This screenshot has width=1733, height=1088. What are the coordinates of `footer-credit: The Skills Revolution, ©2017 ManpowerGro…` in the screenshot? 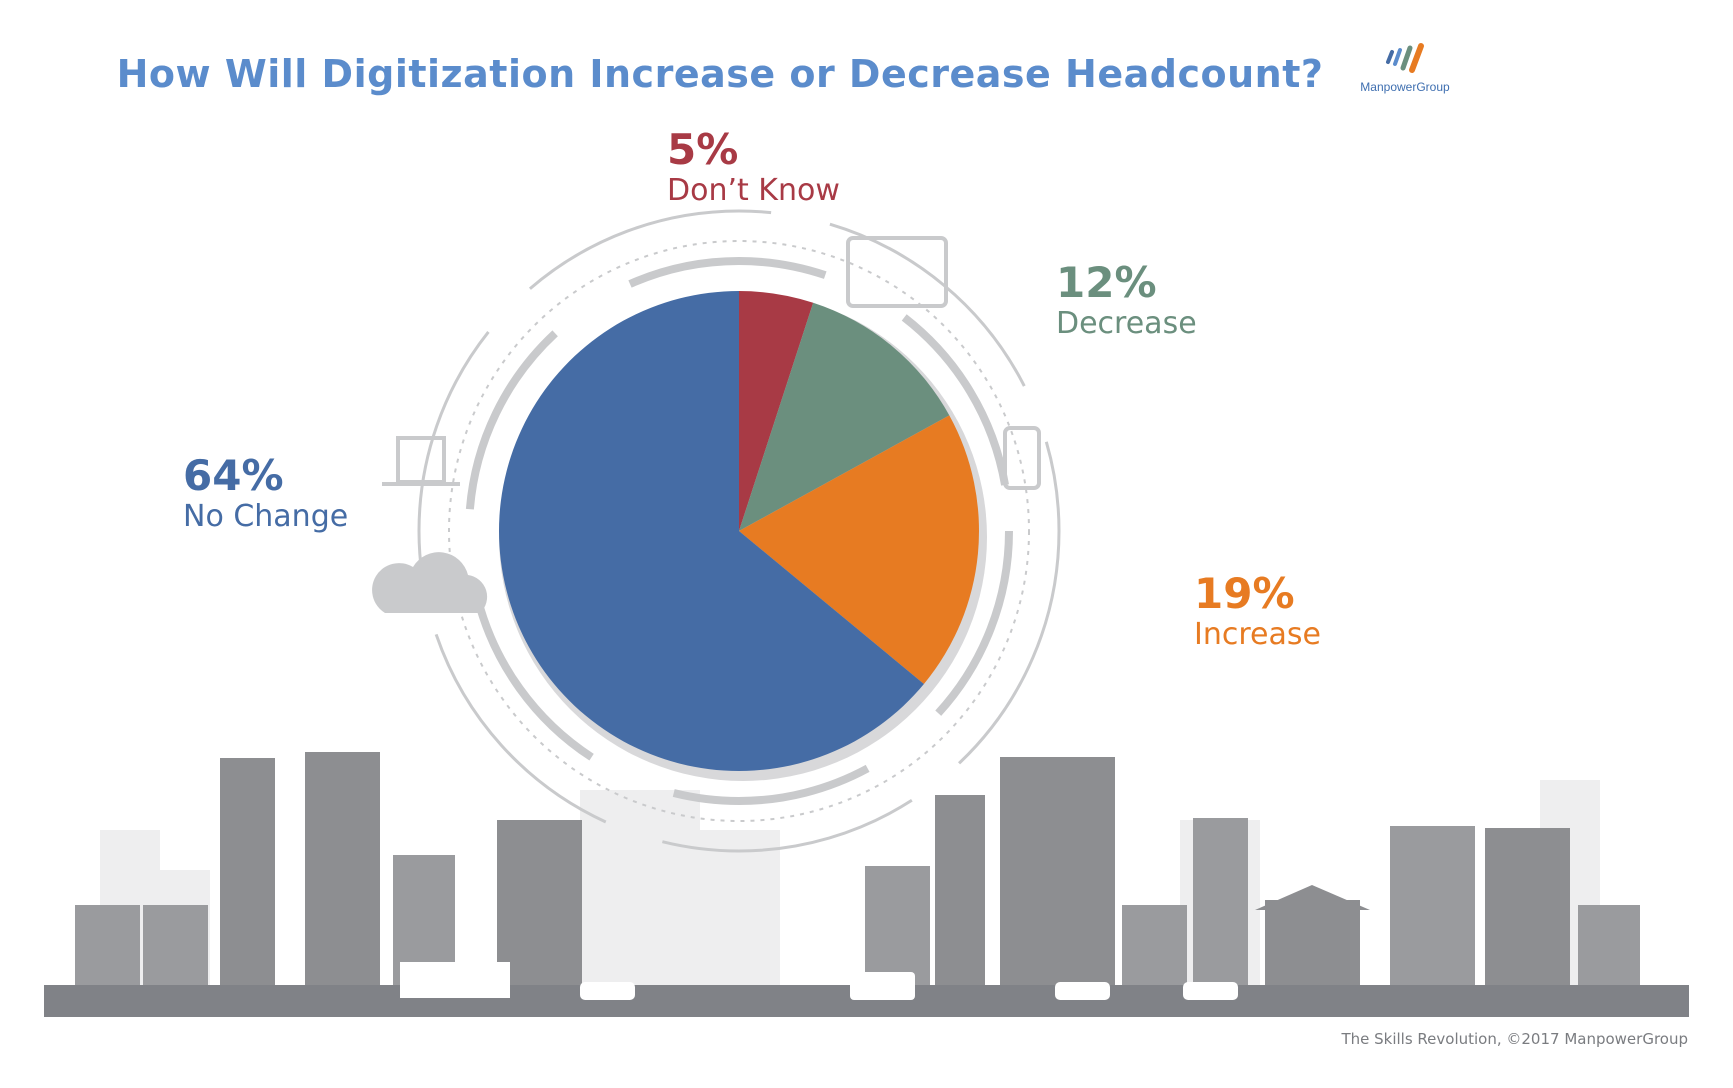 It's located at (1514, 1039).